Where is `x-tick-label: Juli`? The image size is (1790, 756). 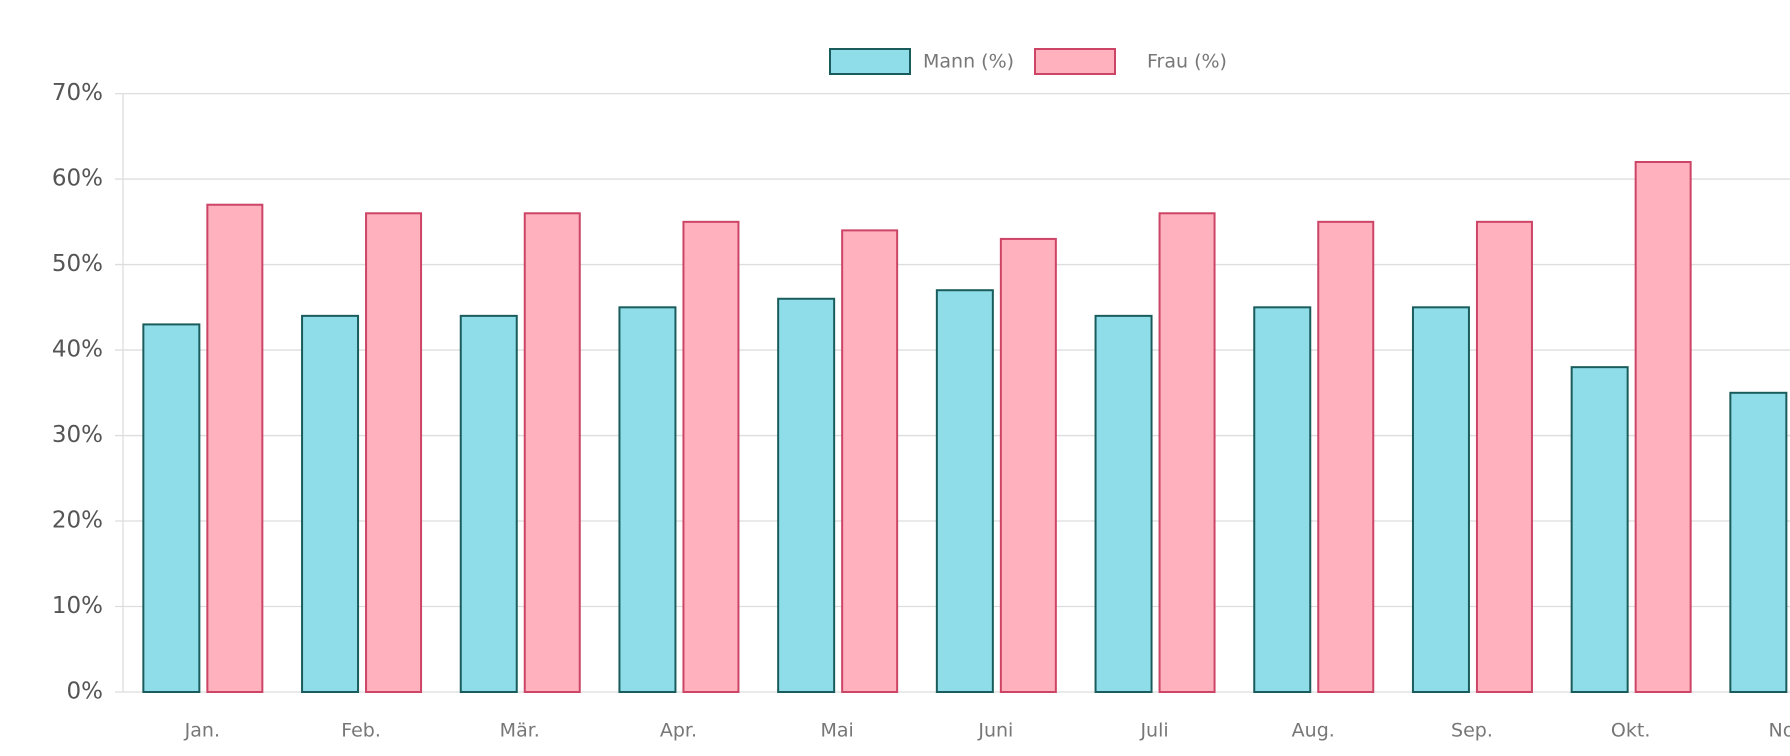 x-tick-label: Juli is located at coordinates (1153, 731).